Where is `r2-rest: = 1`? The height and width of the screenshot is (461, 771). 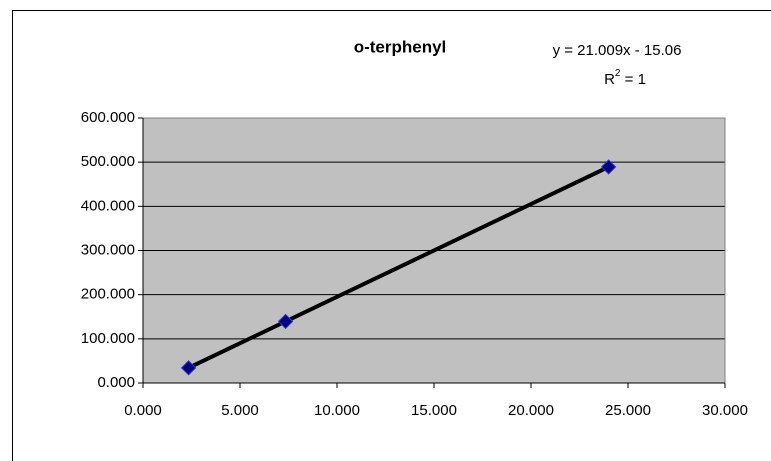
r2-rest: = 1 is located at coordinates (632, 79).